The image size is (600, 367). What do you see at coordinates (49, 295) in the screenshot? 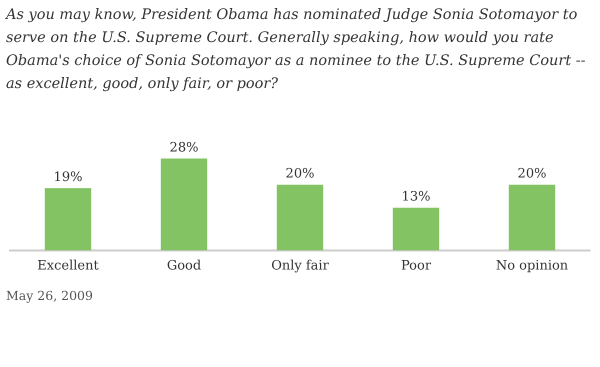
I see `text: May 26, 2009` at bounding box center [49, 295].